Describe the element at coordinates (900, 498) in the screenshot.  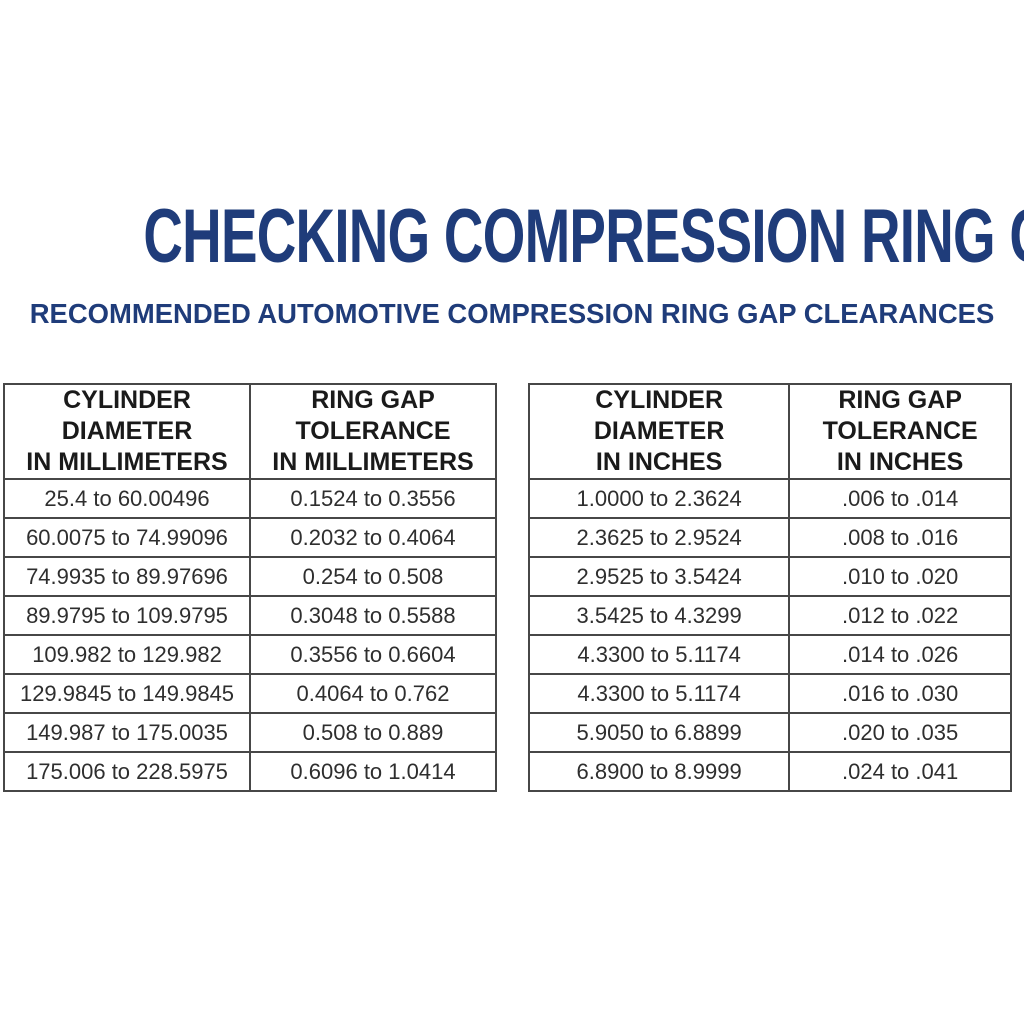
I see `table-cell: .006 to .014` at that location.